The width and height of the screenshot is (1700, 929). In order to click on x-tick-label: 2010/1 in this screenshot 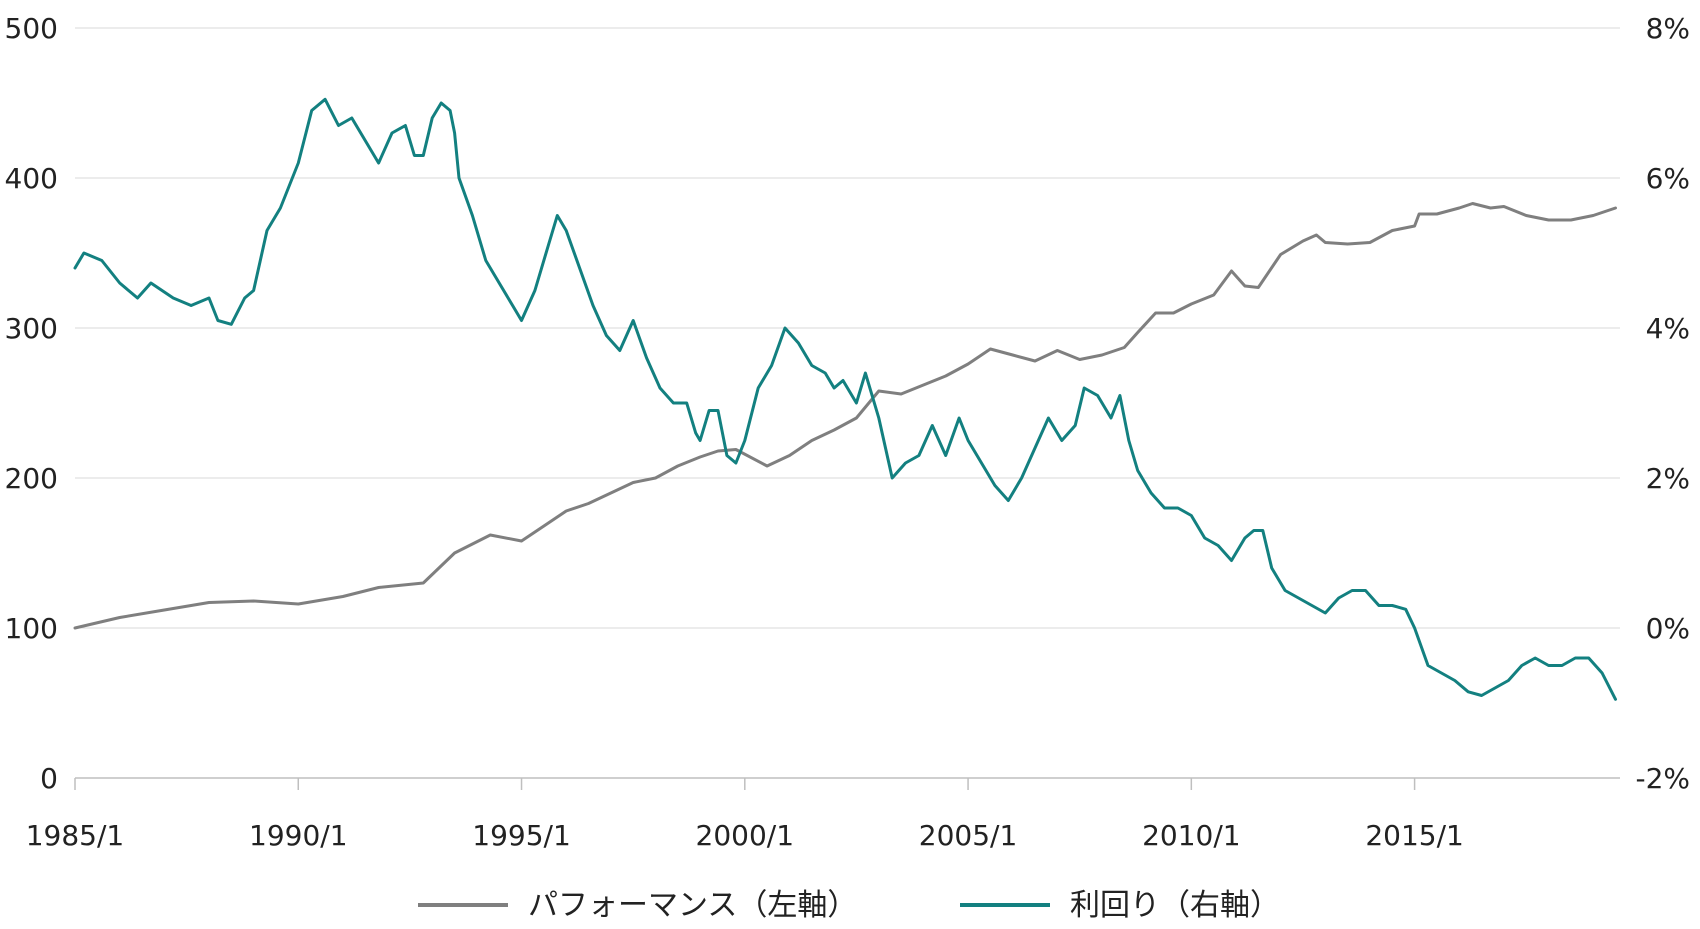, I will do `click(1191, 835)`.